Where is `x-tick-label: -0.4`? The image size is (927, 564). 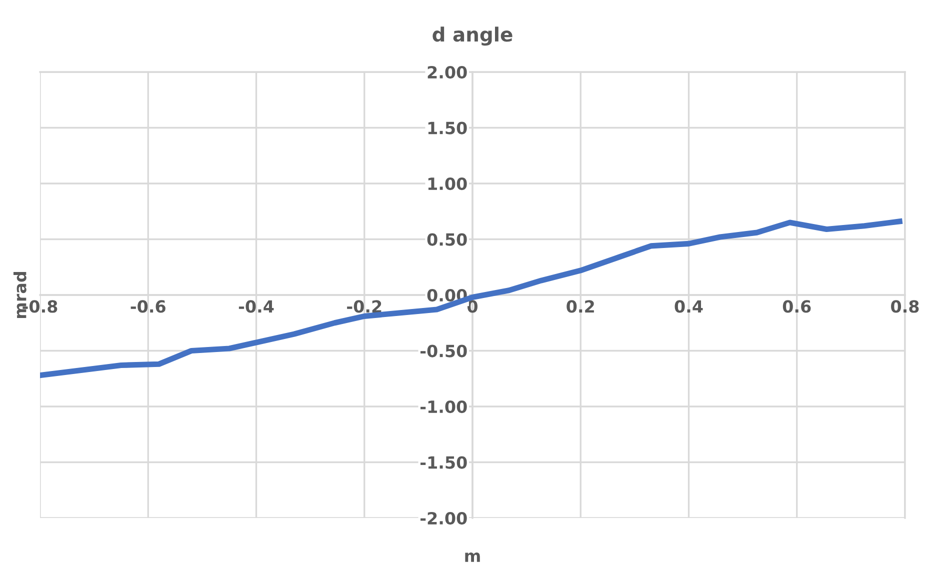
x-tick-label: -0.4 is located at coordinates (256, 306).